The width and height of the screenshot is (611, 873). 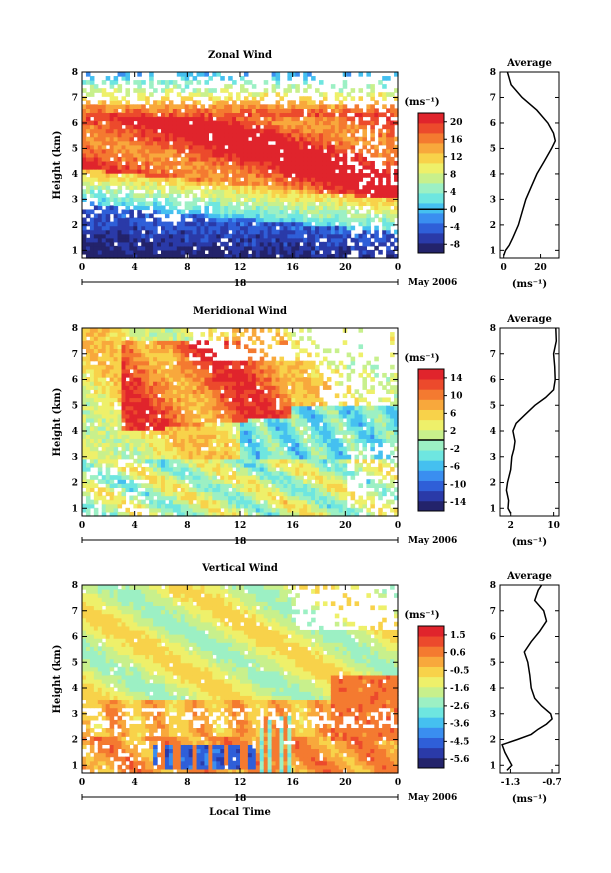 I want to click on profile-y-tick-label: 2, so click(x=493, y=226).